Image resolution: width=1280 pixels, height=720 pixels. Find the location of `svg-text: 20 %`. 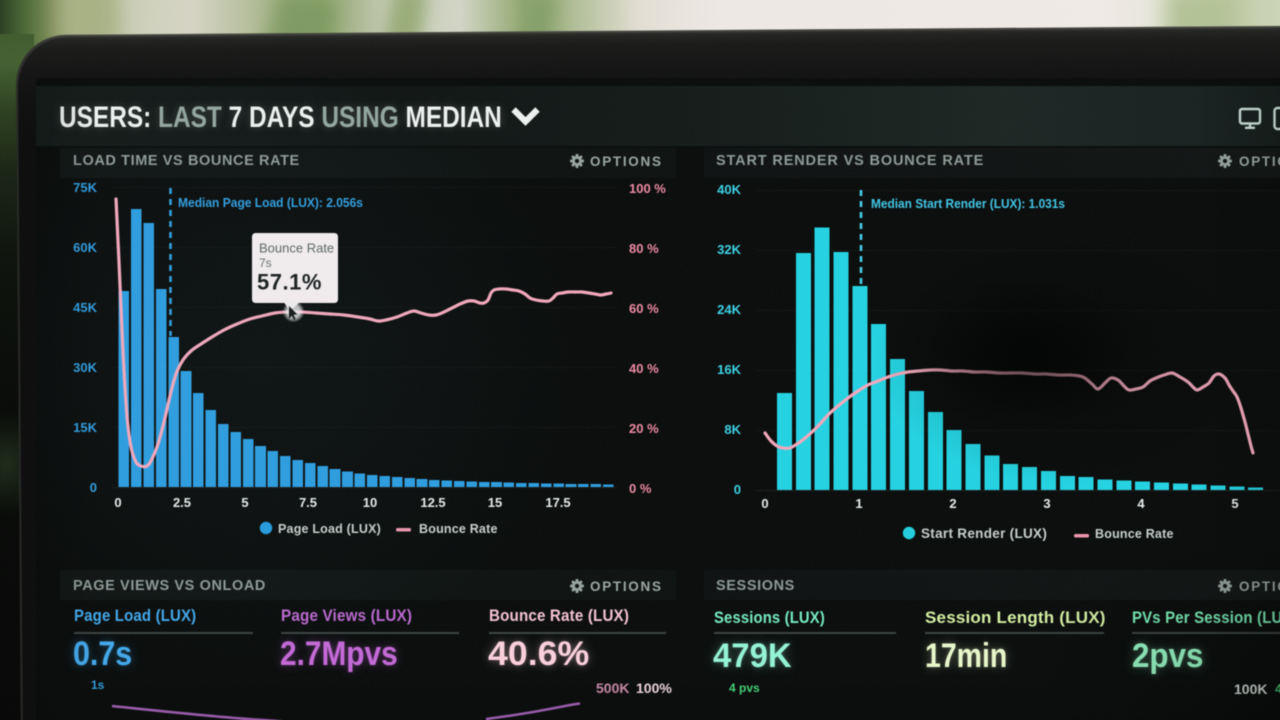

svg-text: 20 % is located at coordinates (644, 428).